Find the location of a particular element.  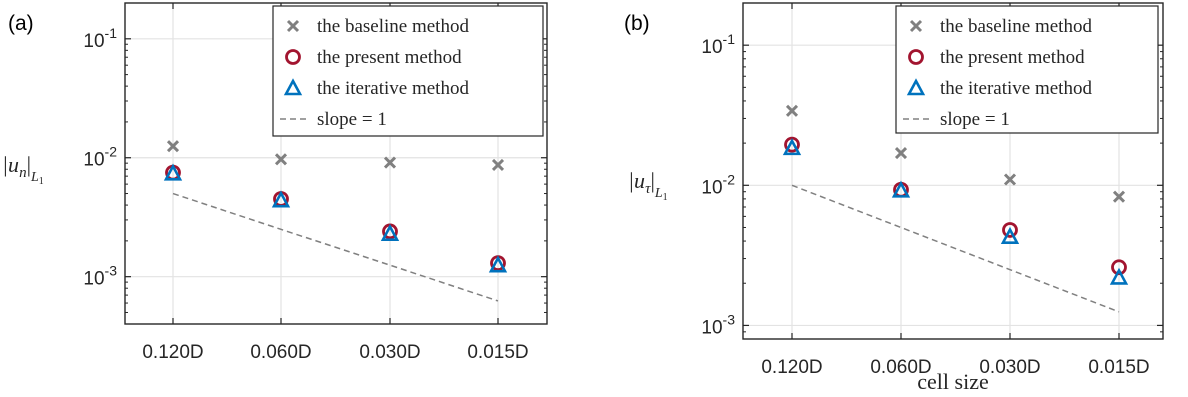

panel-label: (a) is located at coordinates (21, 23).